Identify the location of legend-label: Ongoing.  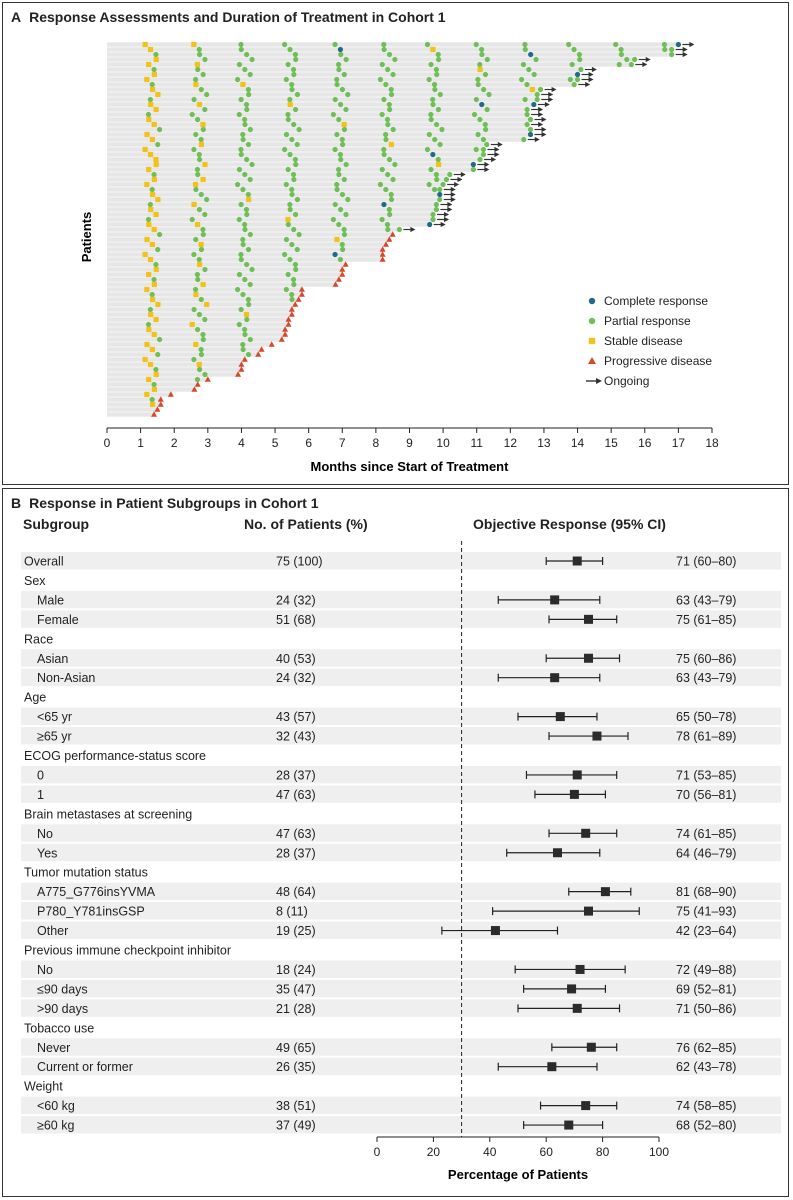
(626, 381).